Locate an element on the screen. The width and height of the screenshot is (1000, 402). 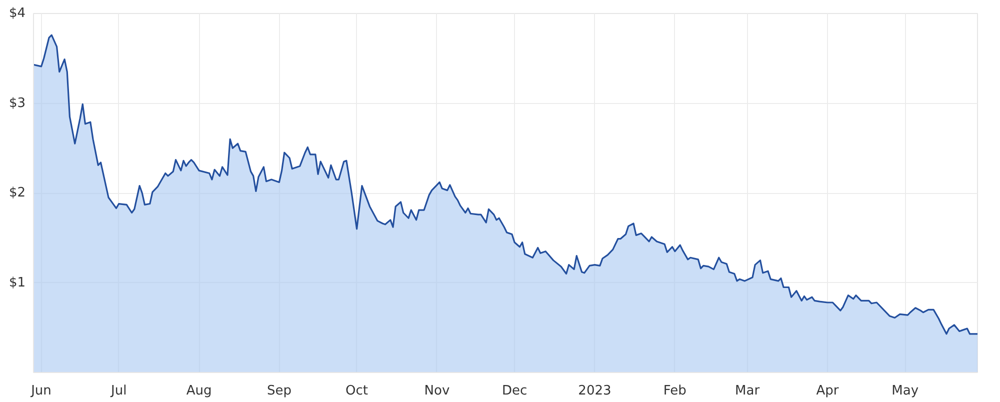
y-tick-label: $3 is located at coordinates (17, 103).